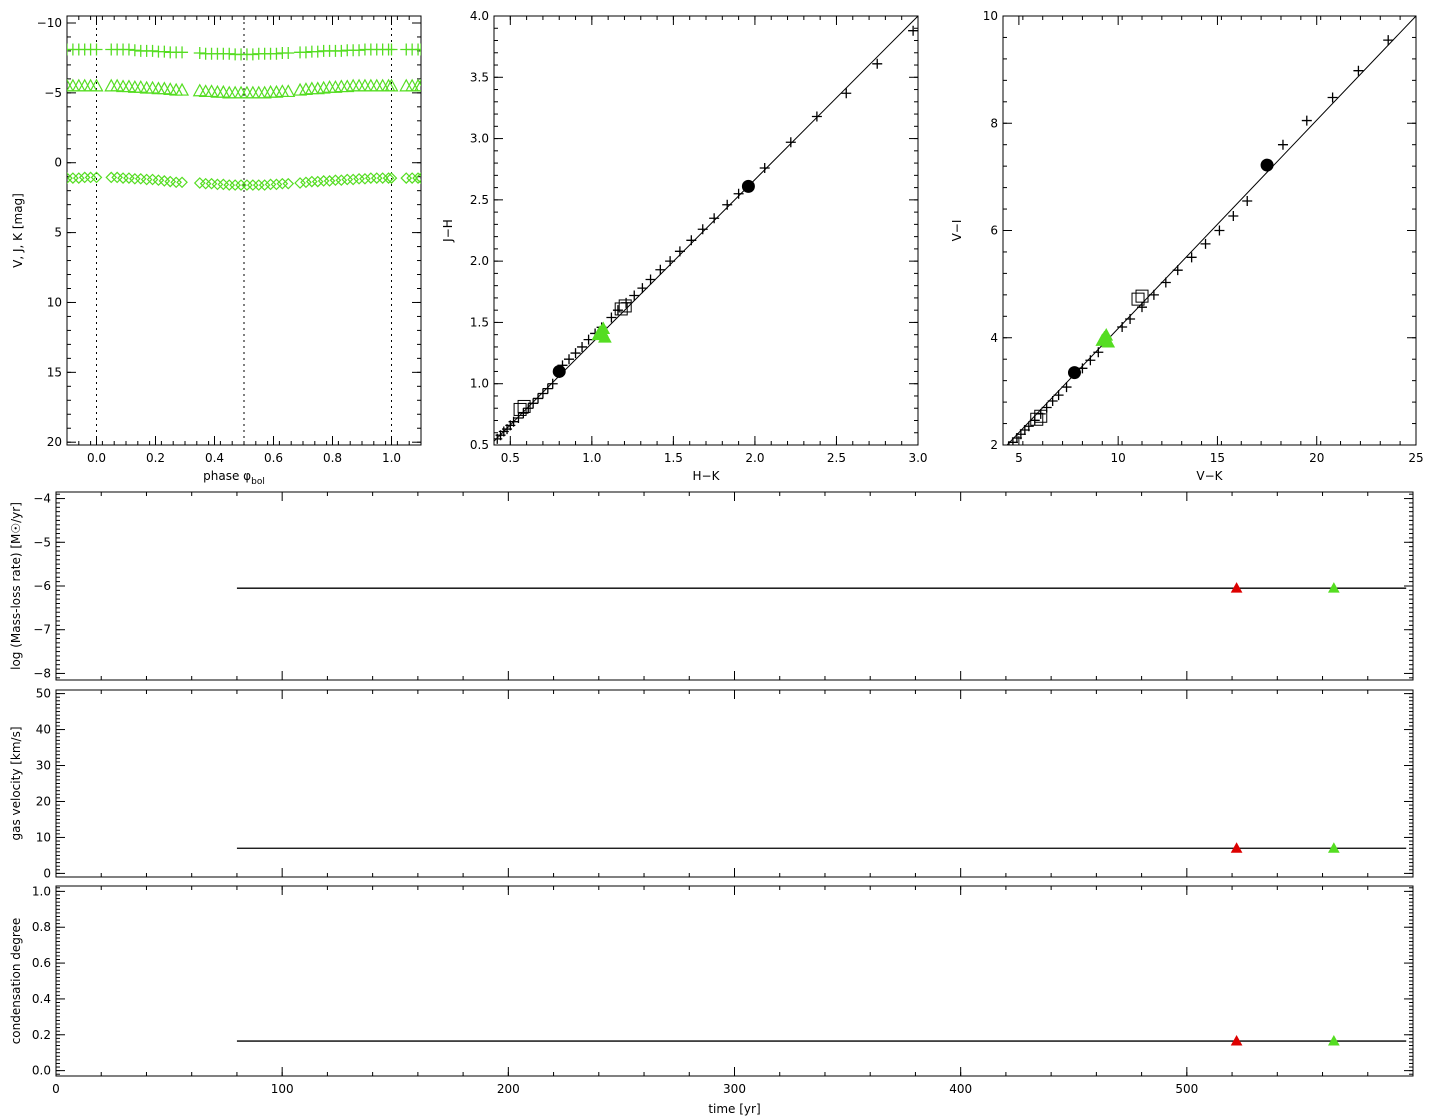 The image size is (1441, 1120). Describe the element at coordinates (42, 586) in the screenshot. I see `y-tick-label: −6` at that location.